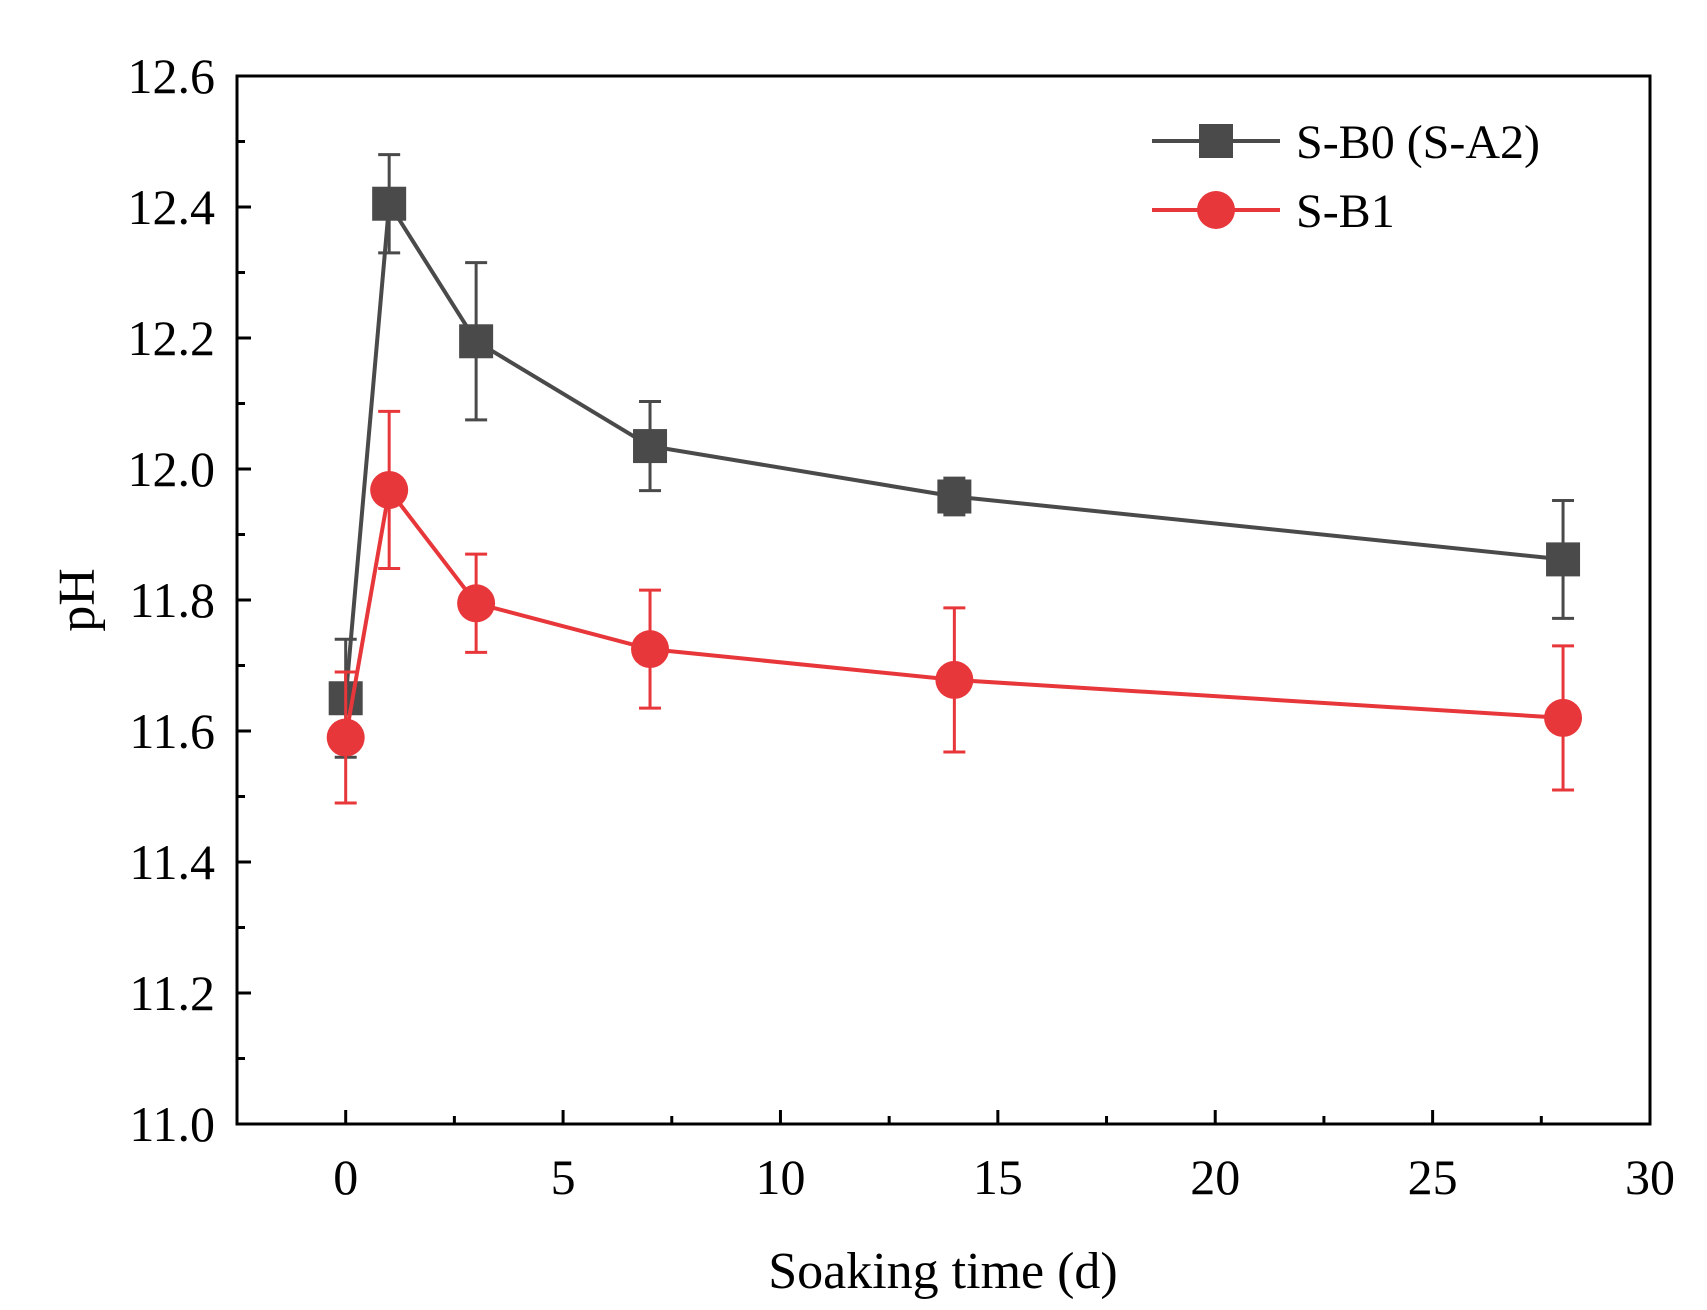  I want to click on x-tick-label: 20, so click(1215, 1177).